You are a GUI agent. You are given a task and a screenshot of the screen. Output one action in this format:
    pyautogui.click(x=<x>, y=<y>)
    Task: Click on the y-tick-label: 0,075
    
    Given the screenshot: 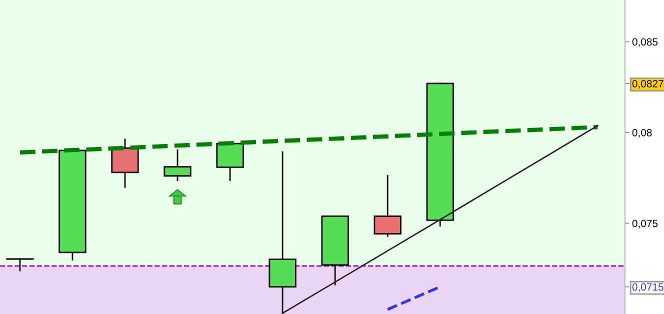 What is the action you would take?
    pyautogui.click(x=645, y=224)
    